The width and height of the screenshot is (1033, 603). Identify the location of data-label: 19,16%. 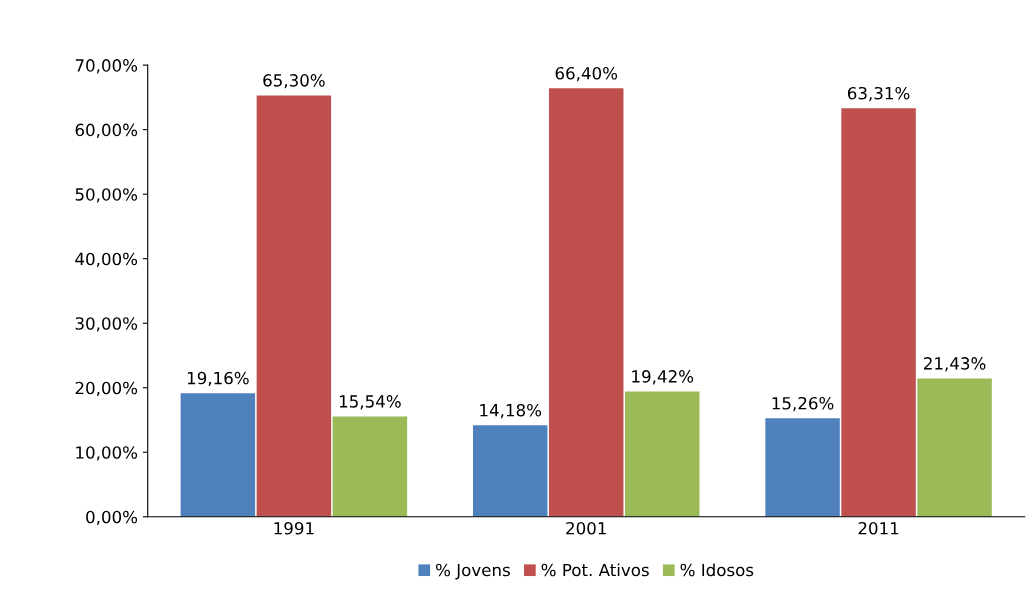
(218, 379).